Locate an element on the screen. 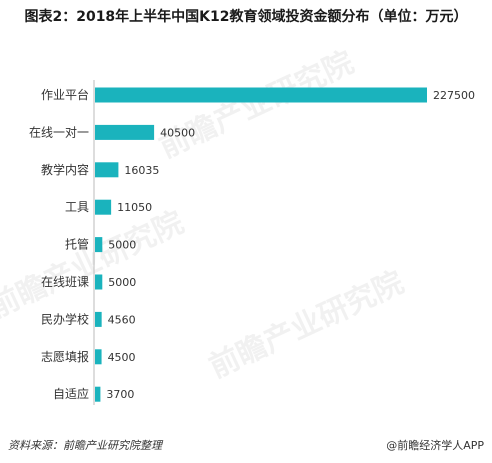 This screenshot has width=492, height=463. category-label: 自适应 is located at coordinates (71, 393).